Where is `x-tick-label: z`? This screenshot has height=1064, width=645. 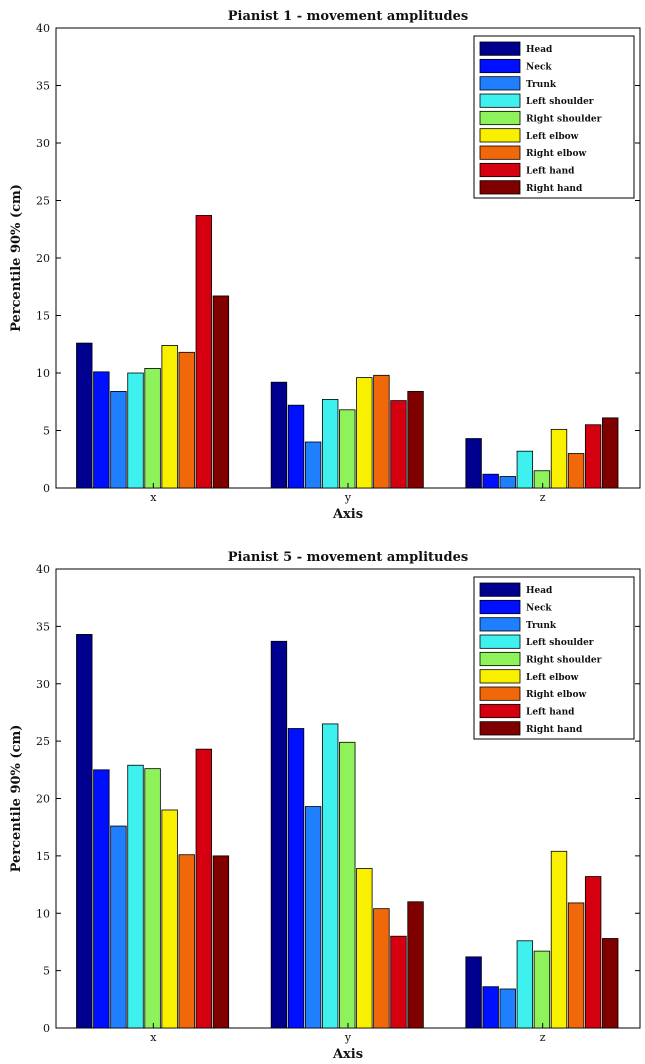 x-tick-label: z is located at coordinates (543, 1037).